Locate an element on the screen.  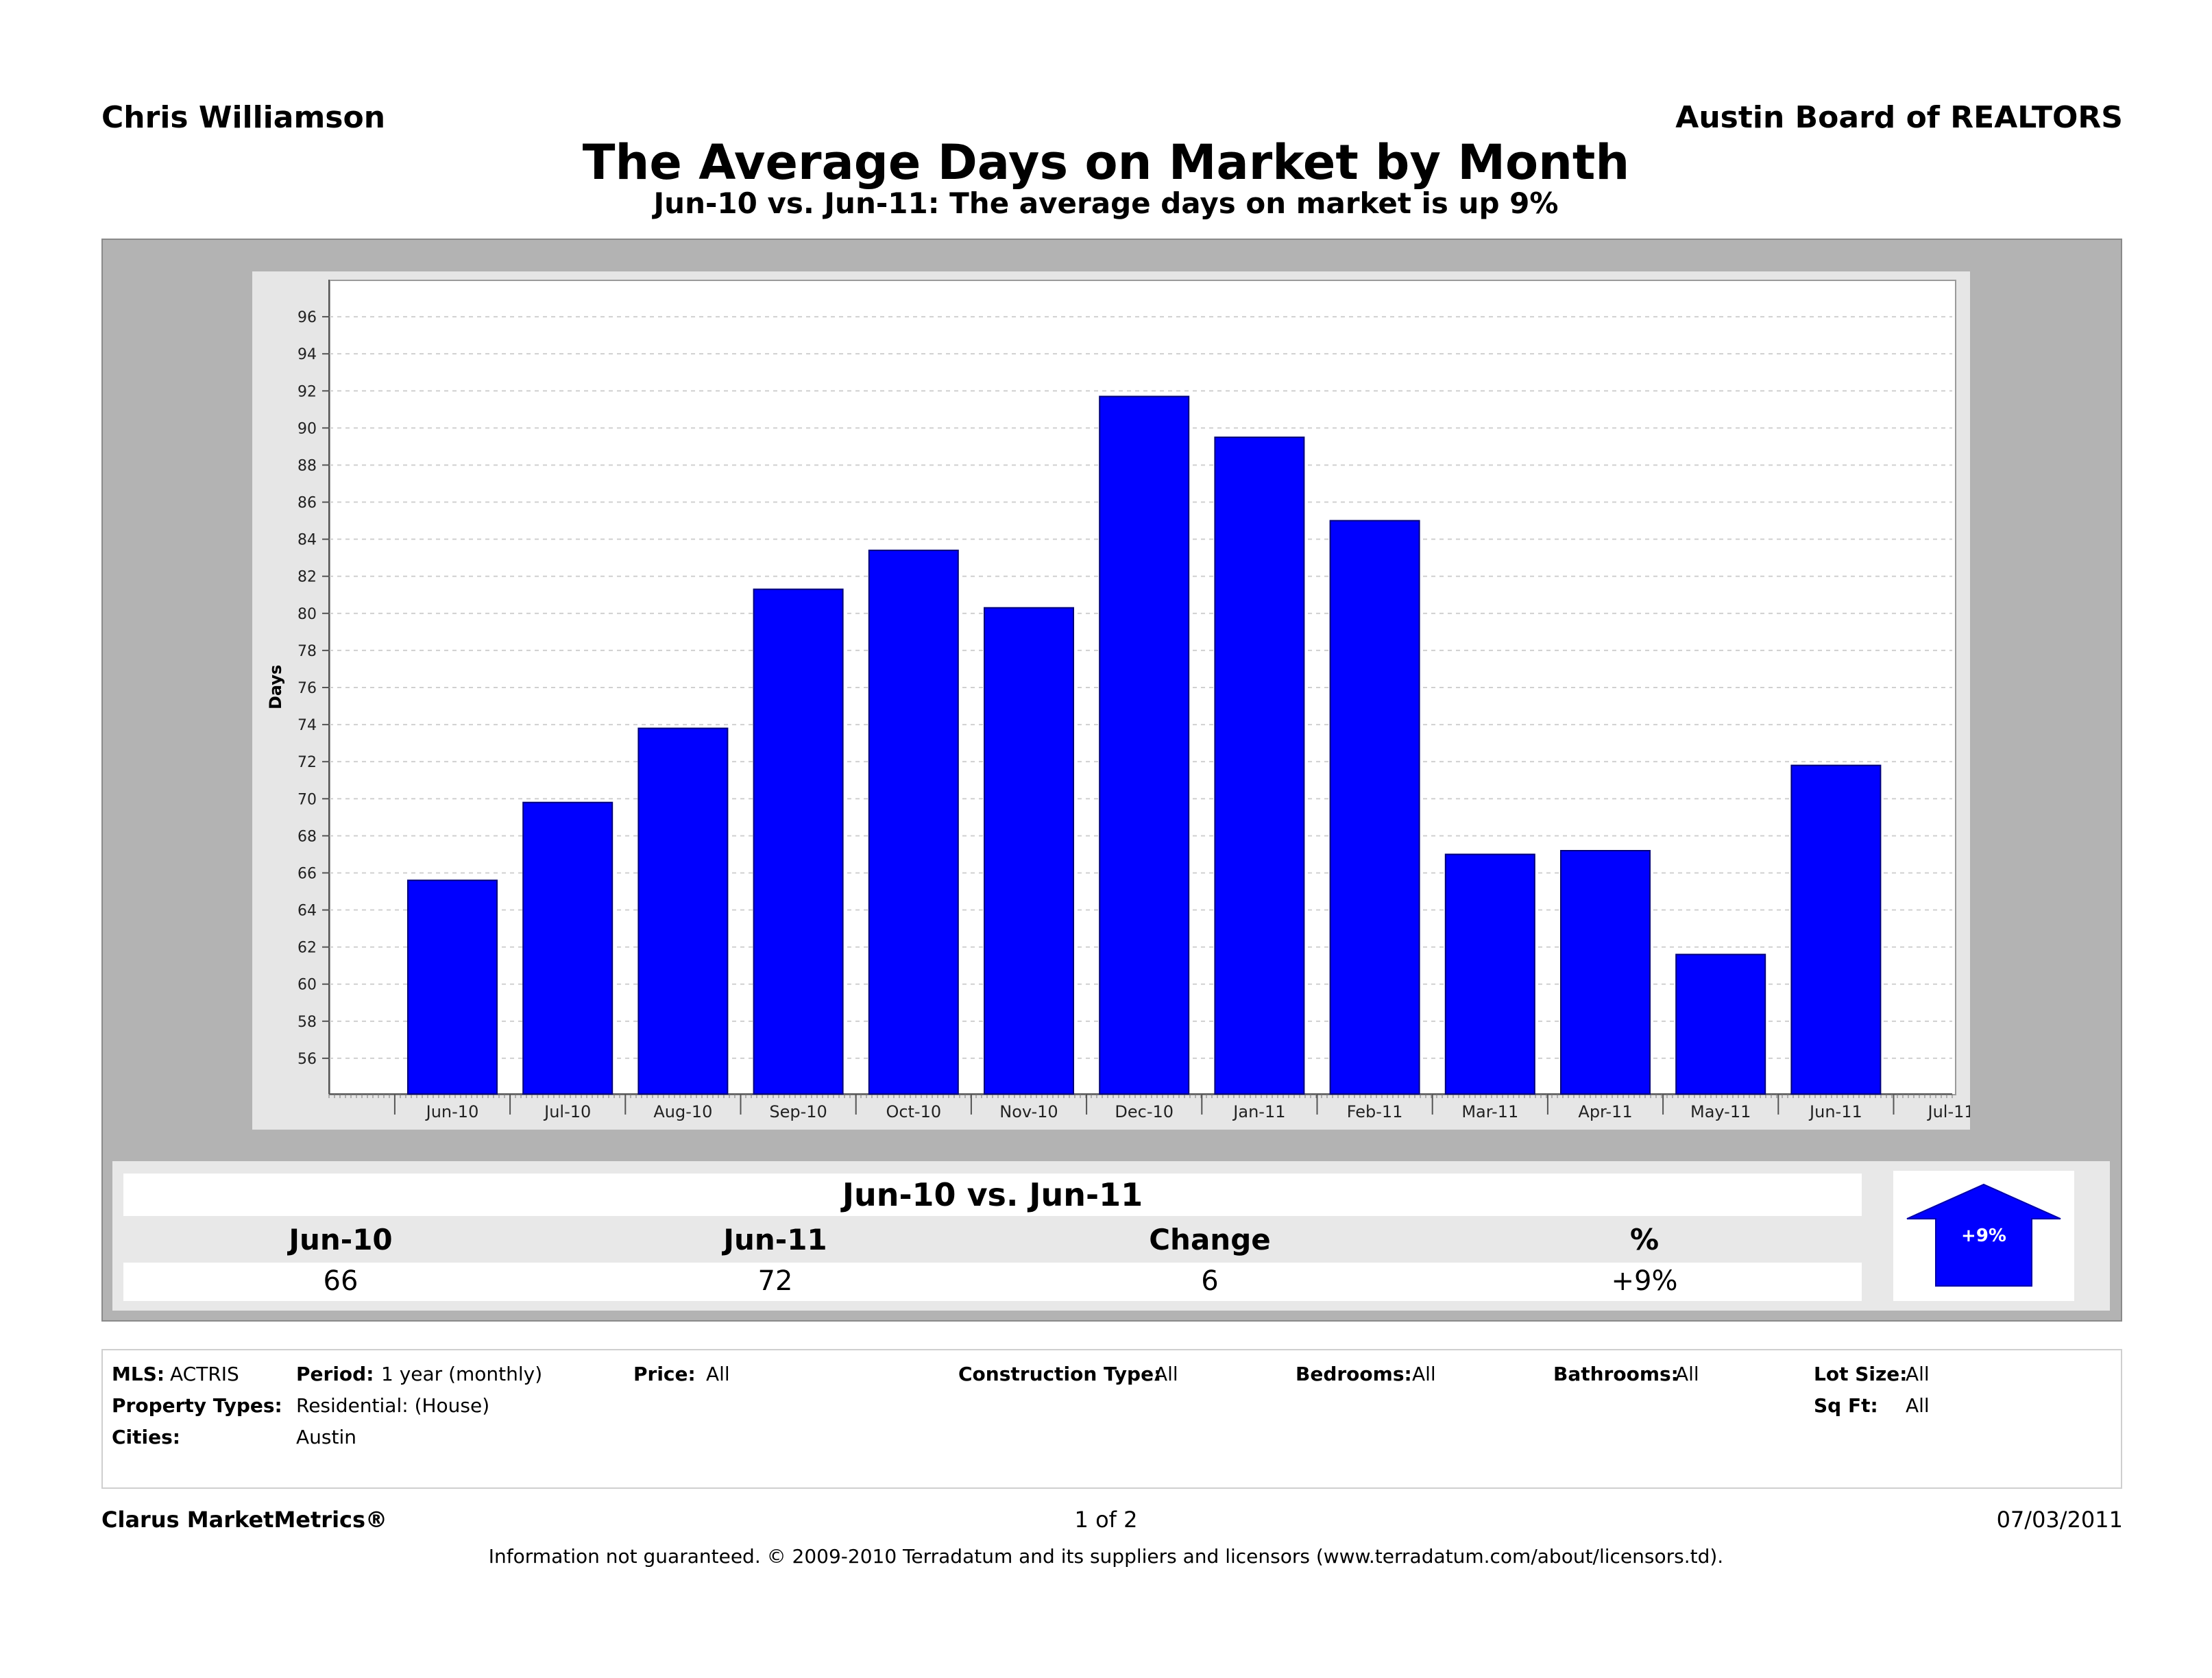
lotsize-value: All is located at coordinates (1918, 1374).